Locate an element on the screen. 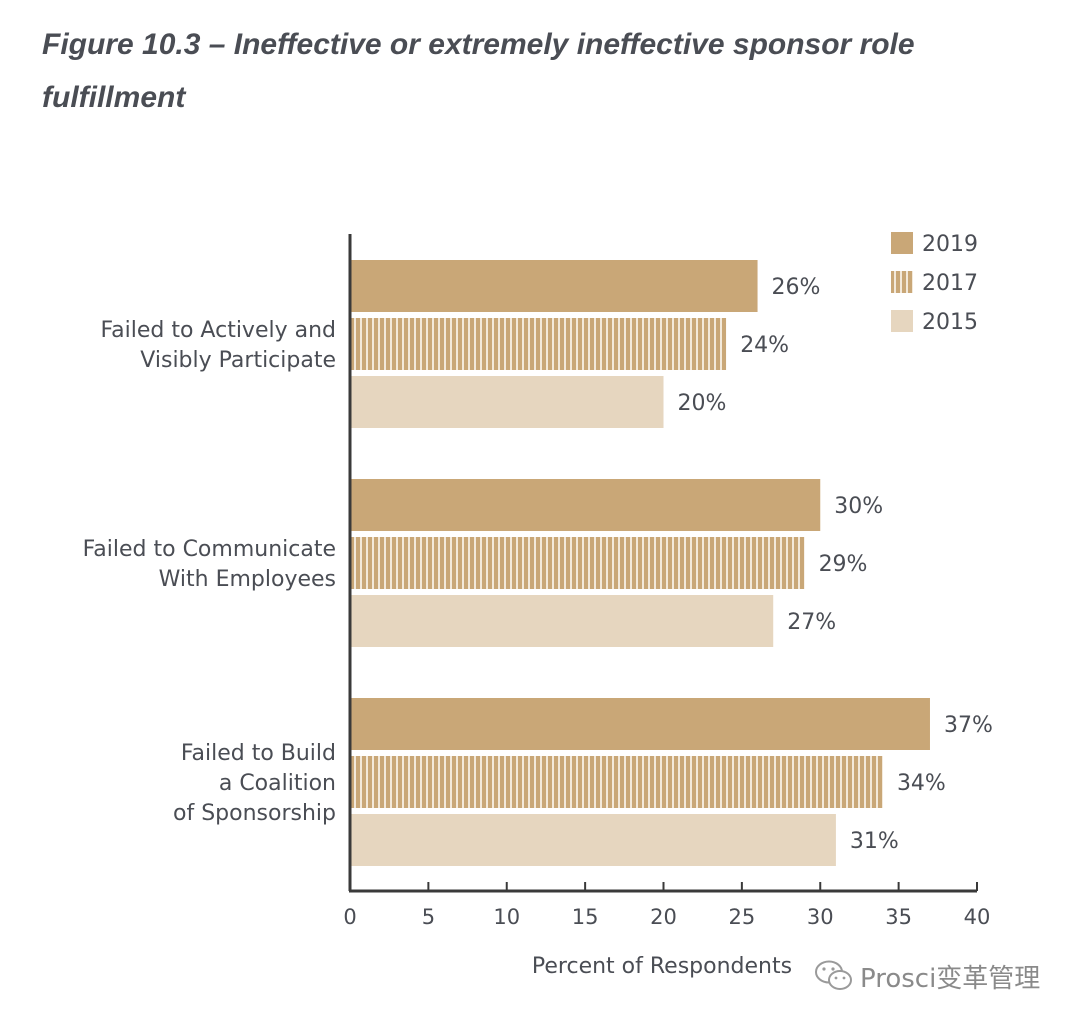 This screenshot has height=1024, width=1080. x-tick-label-40: 40 is located at coordinates (977, 917).